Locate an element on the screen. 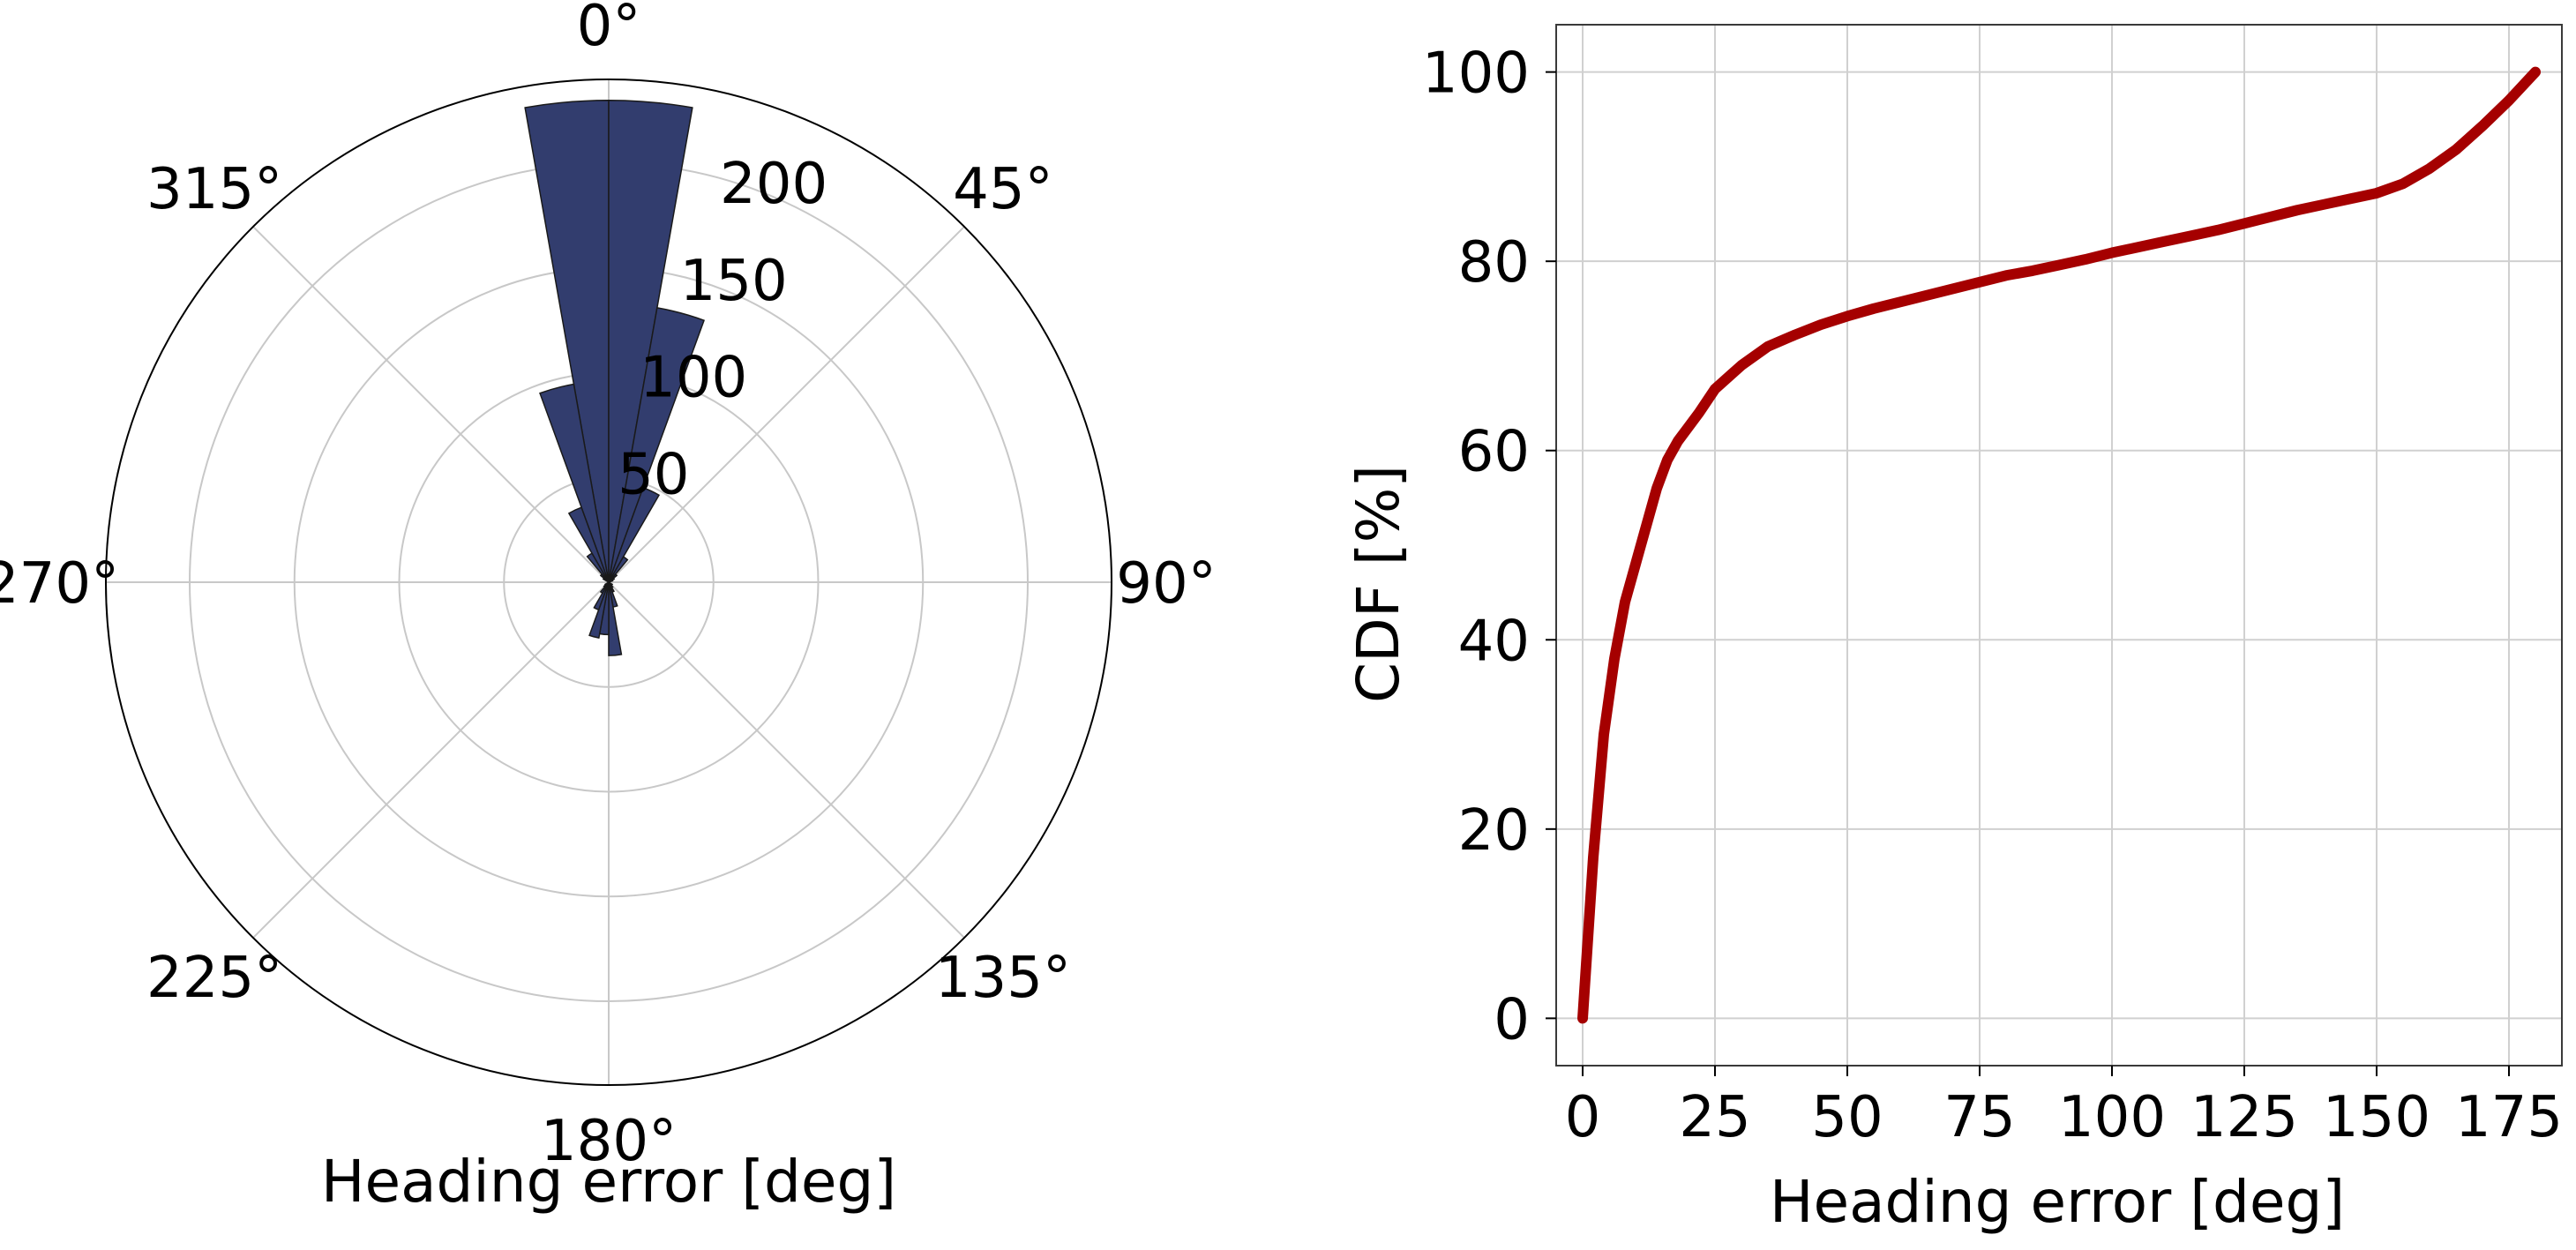  cdf-y-axis-label: CDF [%] is located at coordinates (1378, 584).